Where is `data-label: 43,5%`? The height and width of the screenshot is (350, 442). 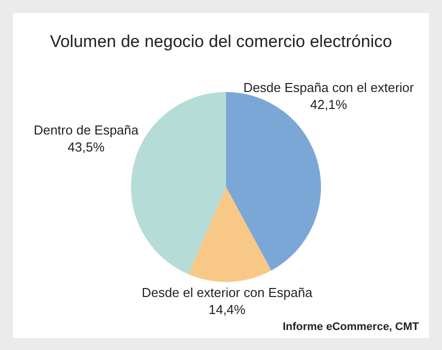
data-label: 43,5% is located at coordinates (86, 147).